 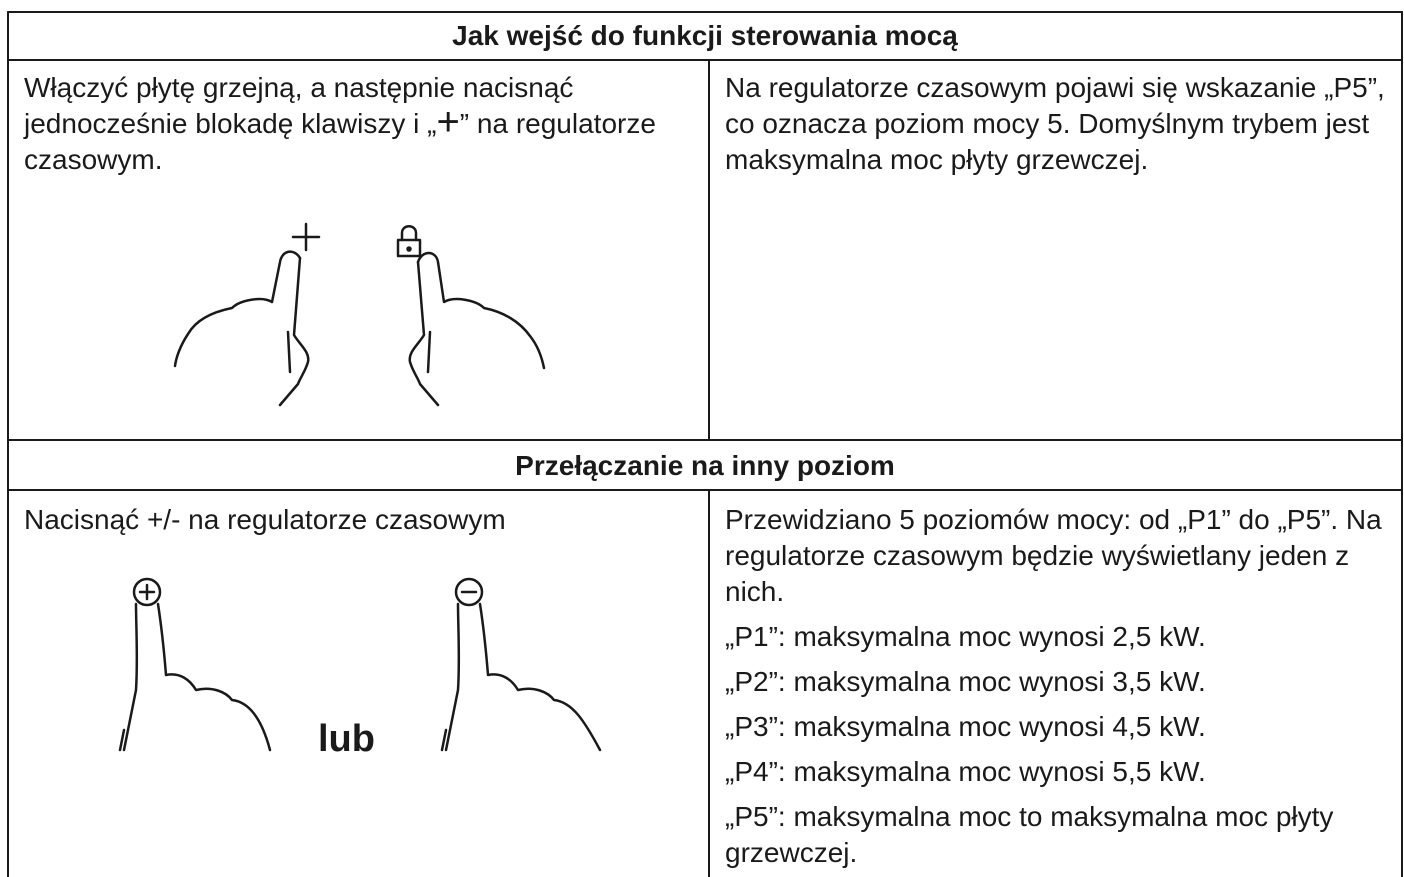 I want to click on hand-lock-icon, so click(x=471, y=316).